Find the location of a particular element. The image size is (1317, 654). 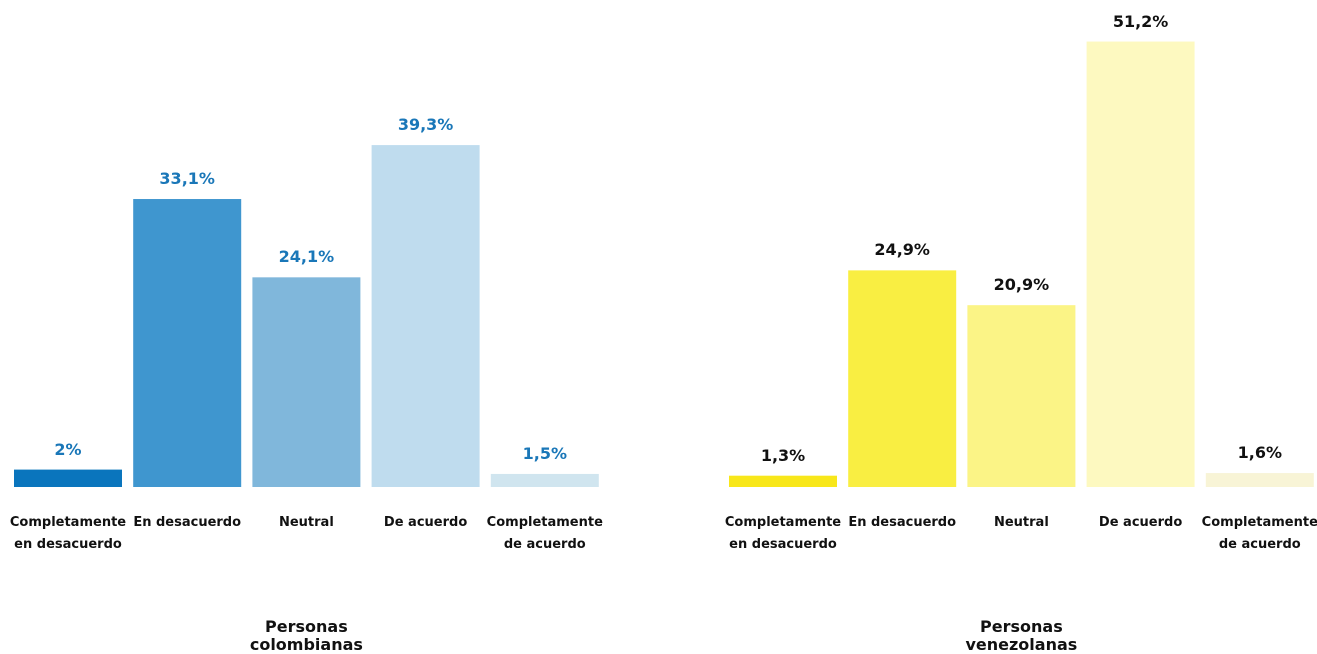

value-label: 20,9% is located at coordinates (1021, 285).